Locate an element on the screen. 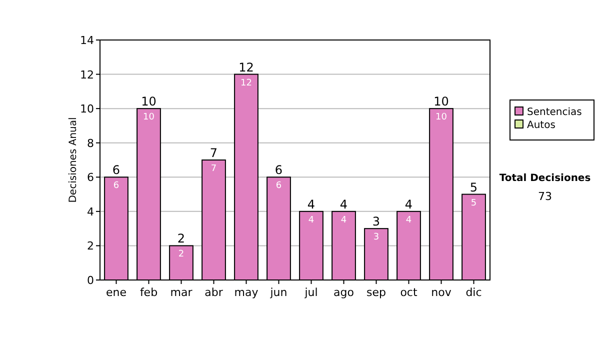 This screenshot has width=600, height=340. x-tick-label: abr is located at coordinates (214, 292).